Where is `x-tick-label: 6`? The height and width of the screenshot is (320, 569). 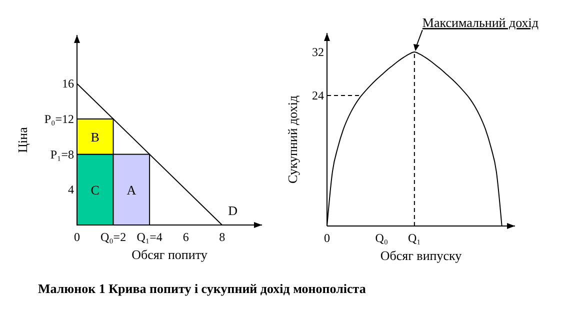 x-tick-label: 6 is located at coordinates (185, 237).